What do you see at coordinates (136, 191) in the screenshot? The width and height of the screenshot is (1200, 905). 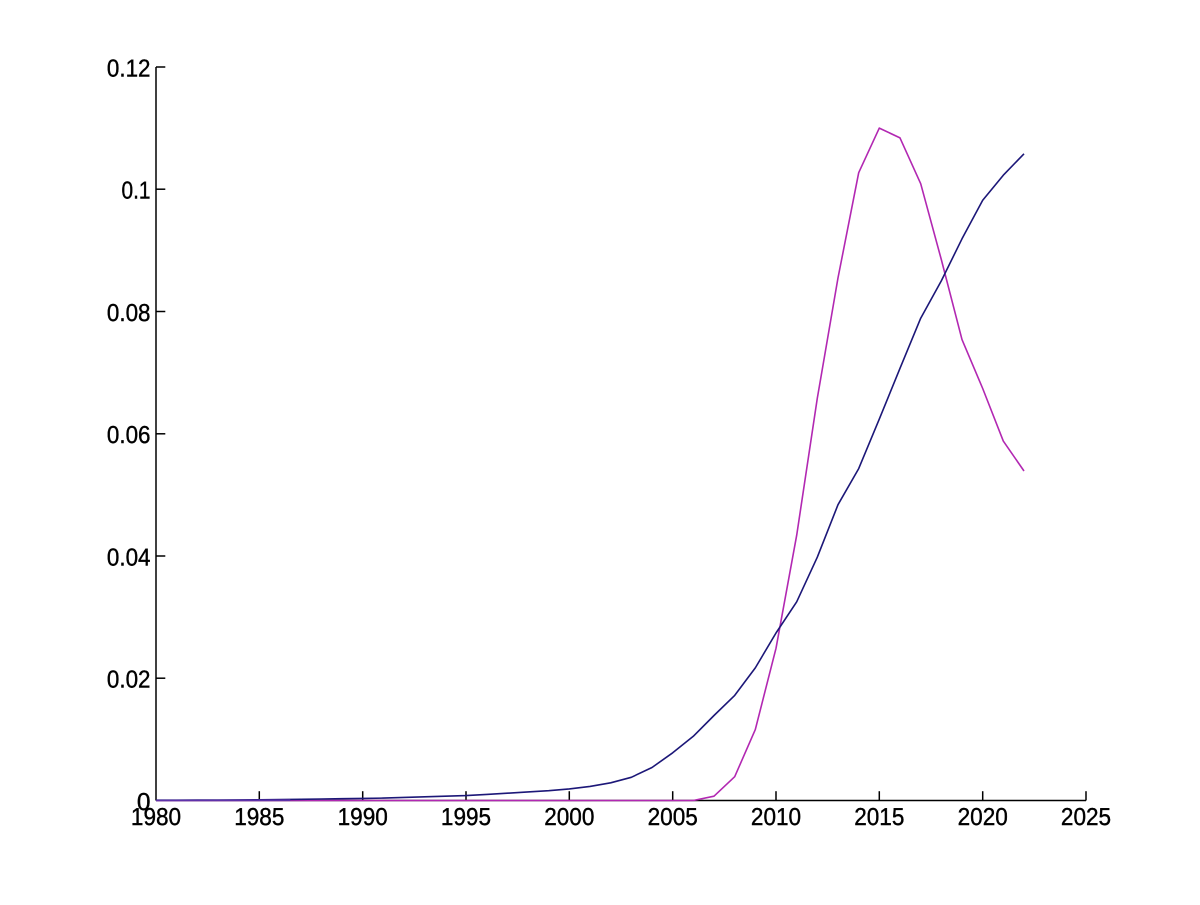 I see `svg-text: 0.1` at bounding box center [136, 191].